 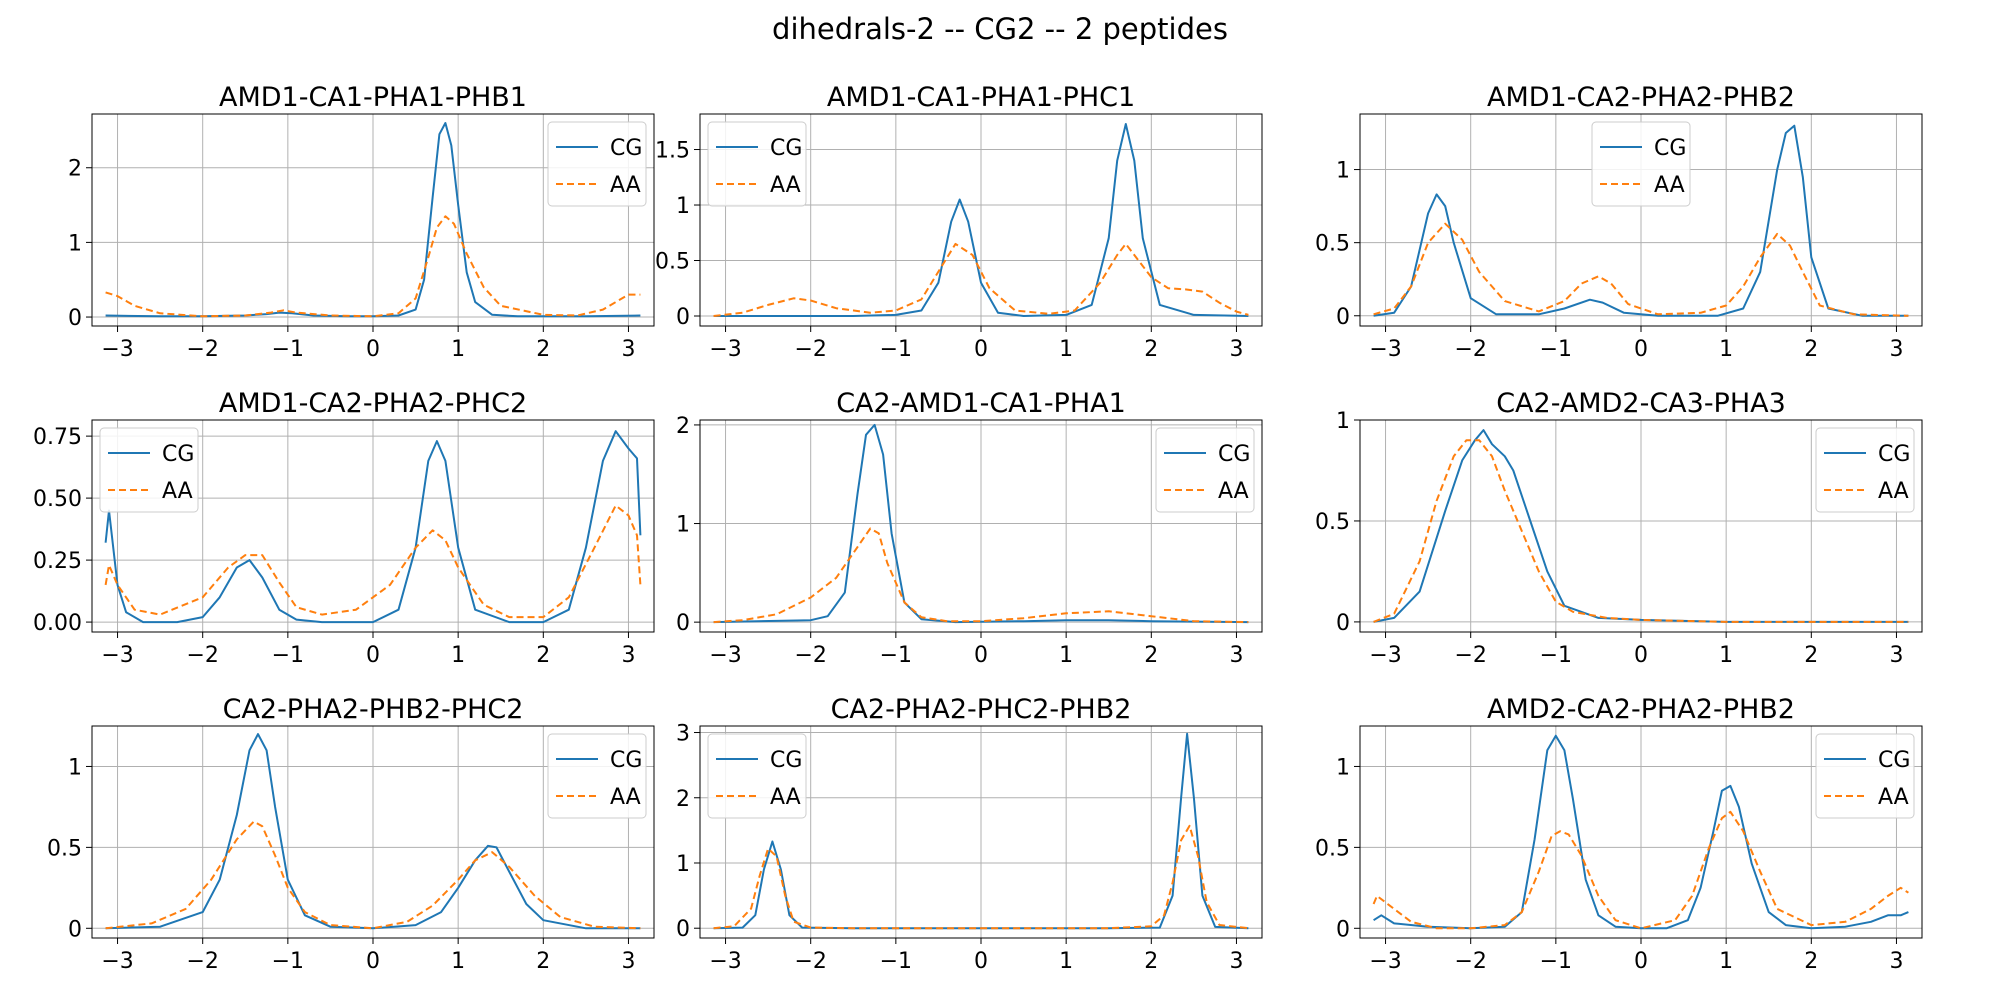 I want to click on subplot-6: CA2-AMD2-CA3-PHA3 −3 −2 −1 0 1 2 3 0 0.5 1 CG AA, so click(x=1619, y=528).